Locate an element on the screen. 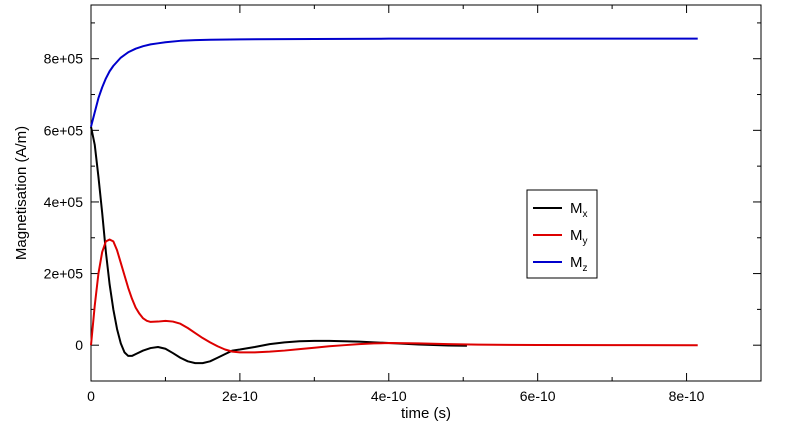 This screenshot has height=437, width=789. legend-label: Mz is located at coordinates (579, 264).